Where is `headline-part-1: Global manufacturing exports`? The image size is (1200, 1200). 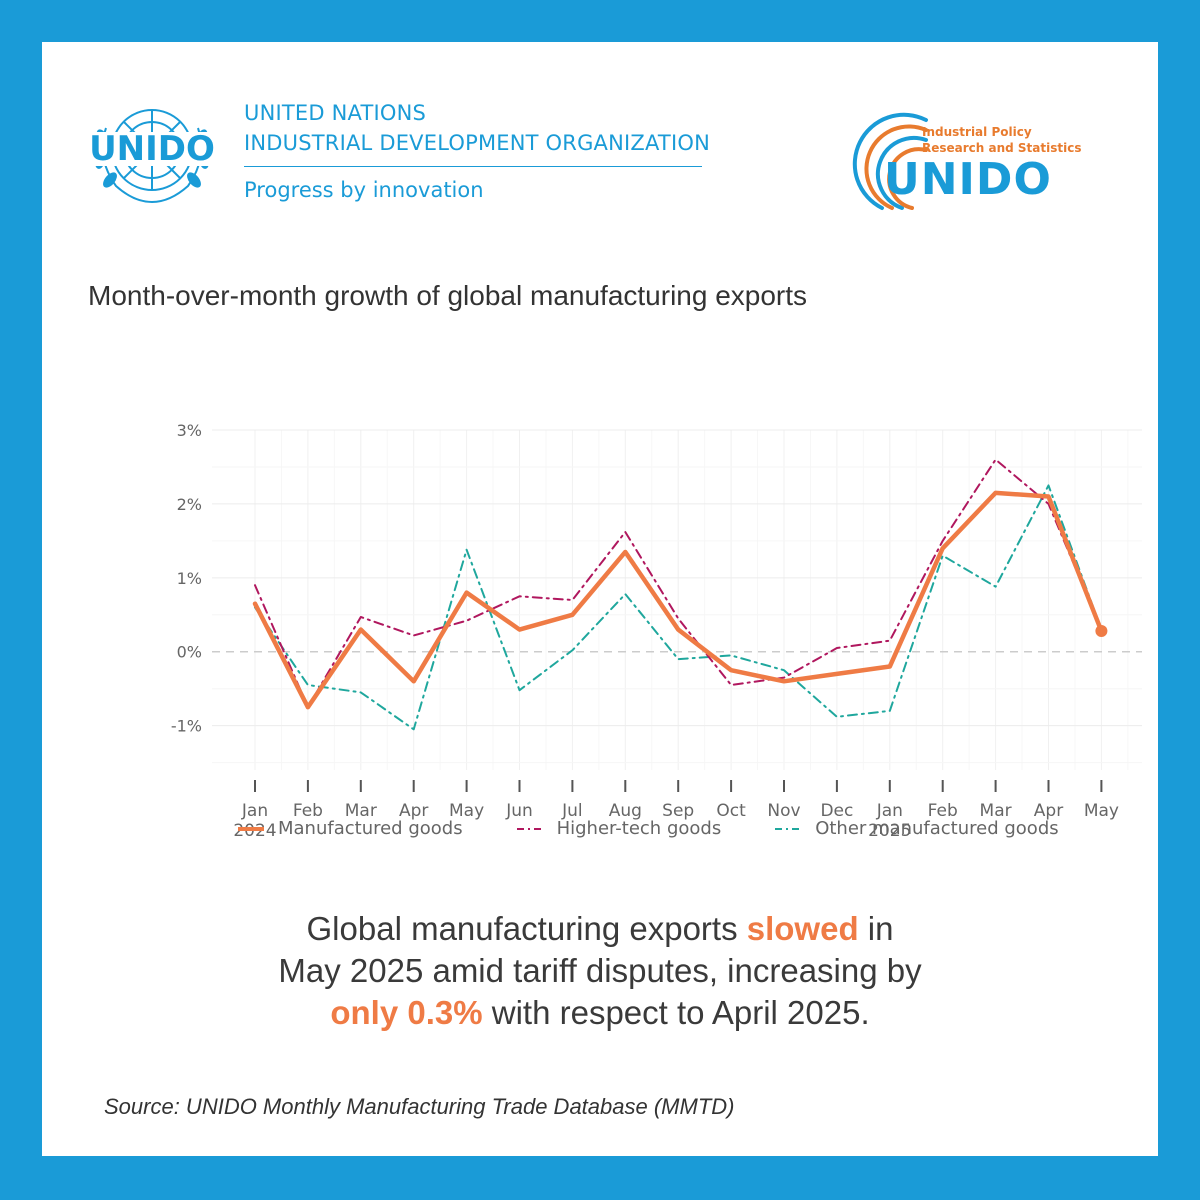 headline-part-1: Global manufacturing exports is located at coordinates (526, 928).